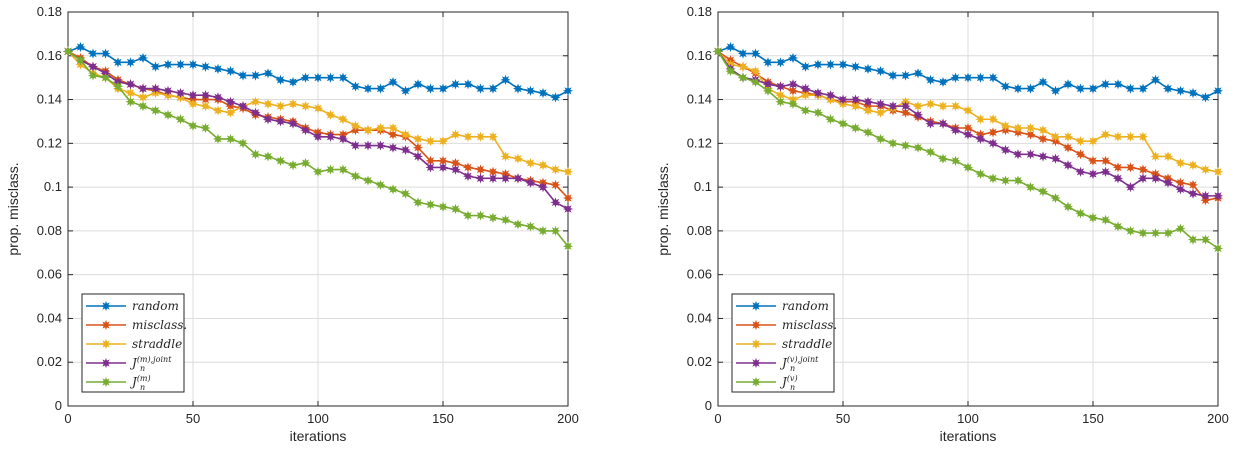 The image size is (1240, 463). I want to click on x-tick-label: 200, so click(568, 418).